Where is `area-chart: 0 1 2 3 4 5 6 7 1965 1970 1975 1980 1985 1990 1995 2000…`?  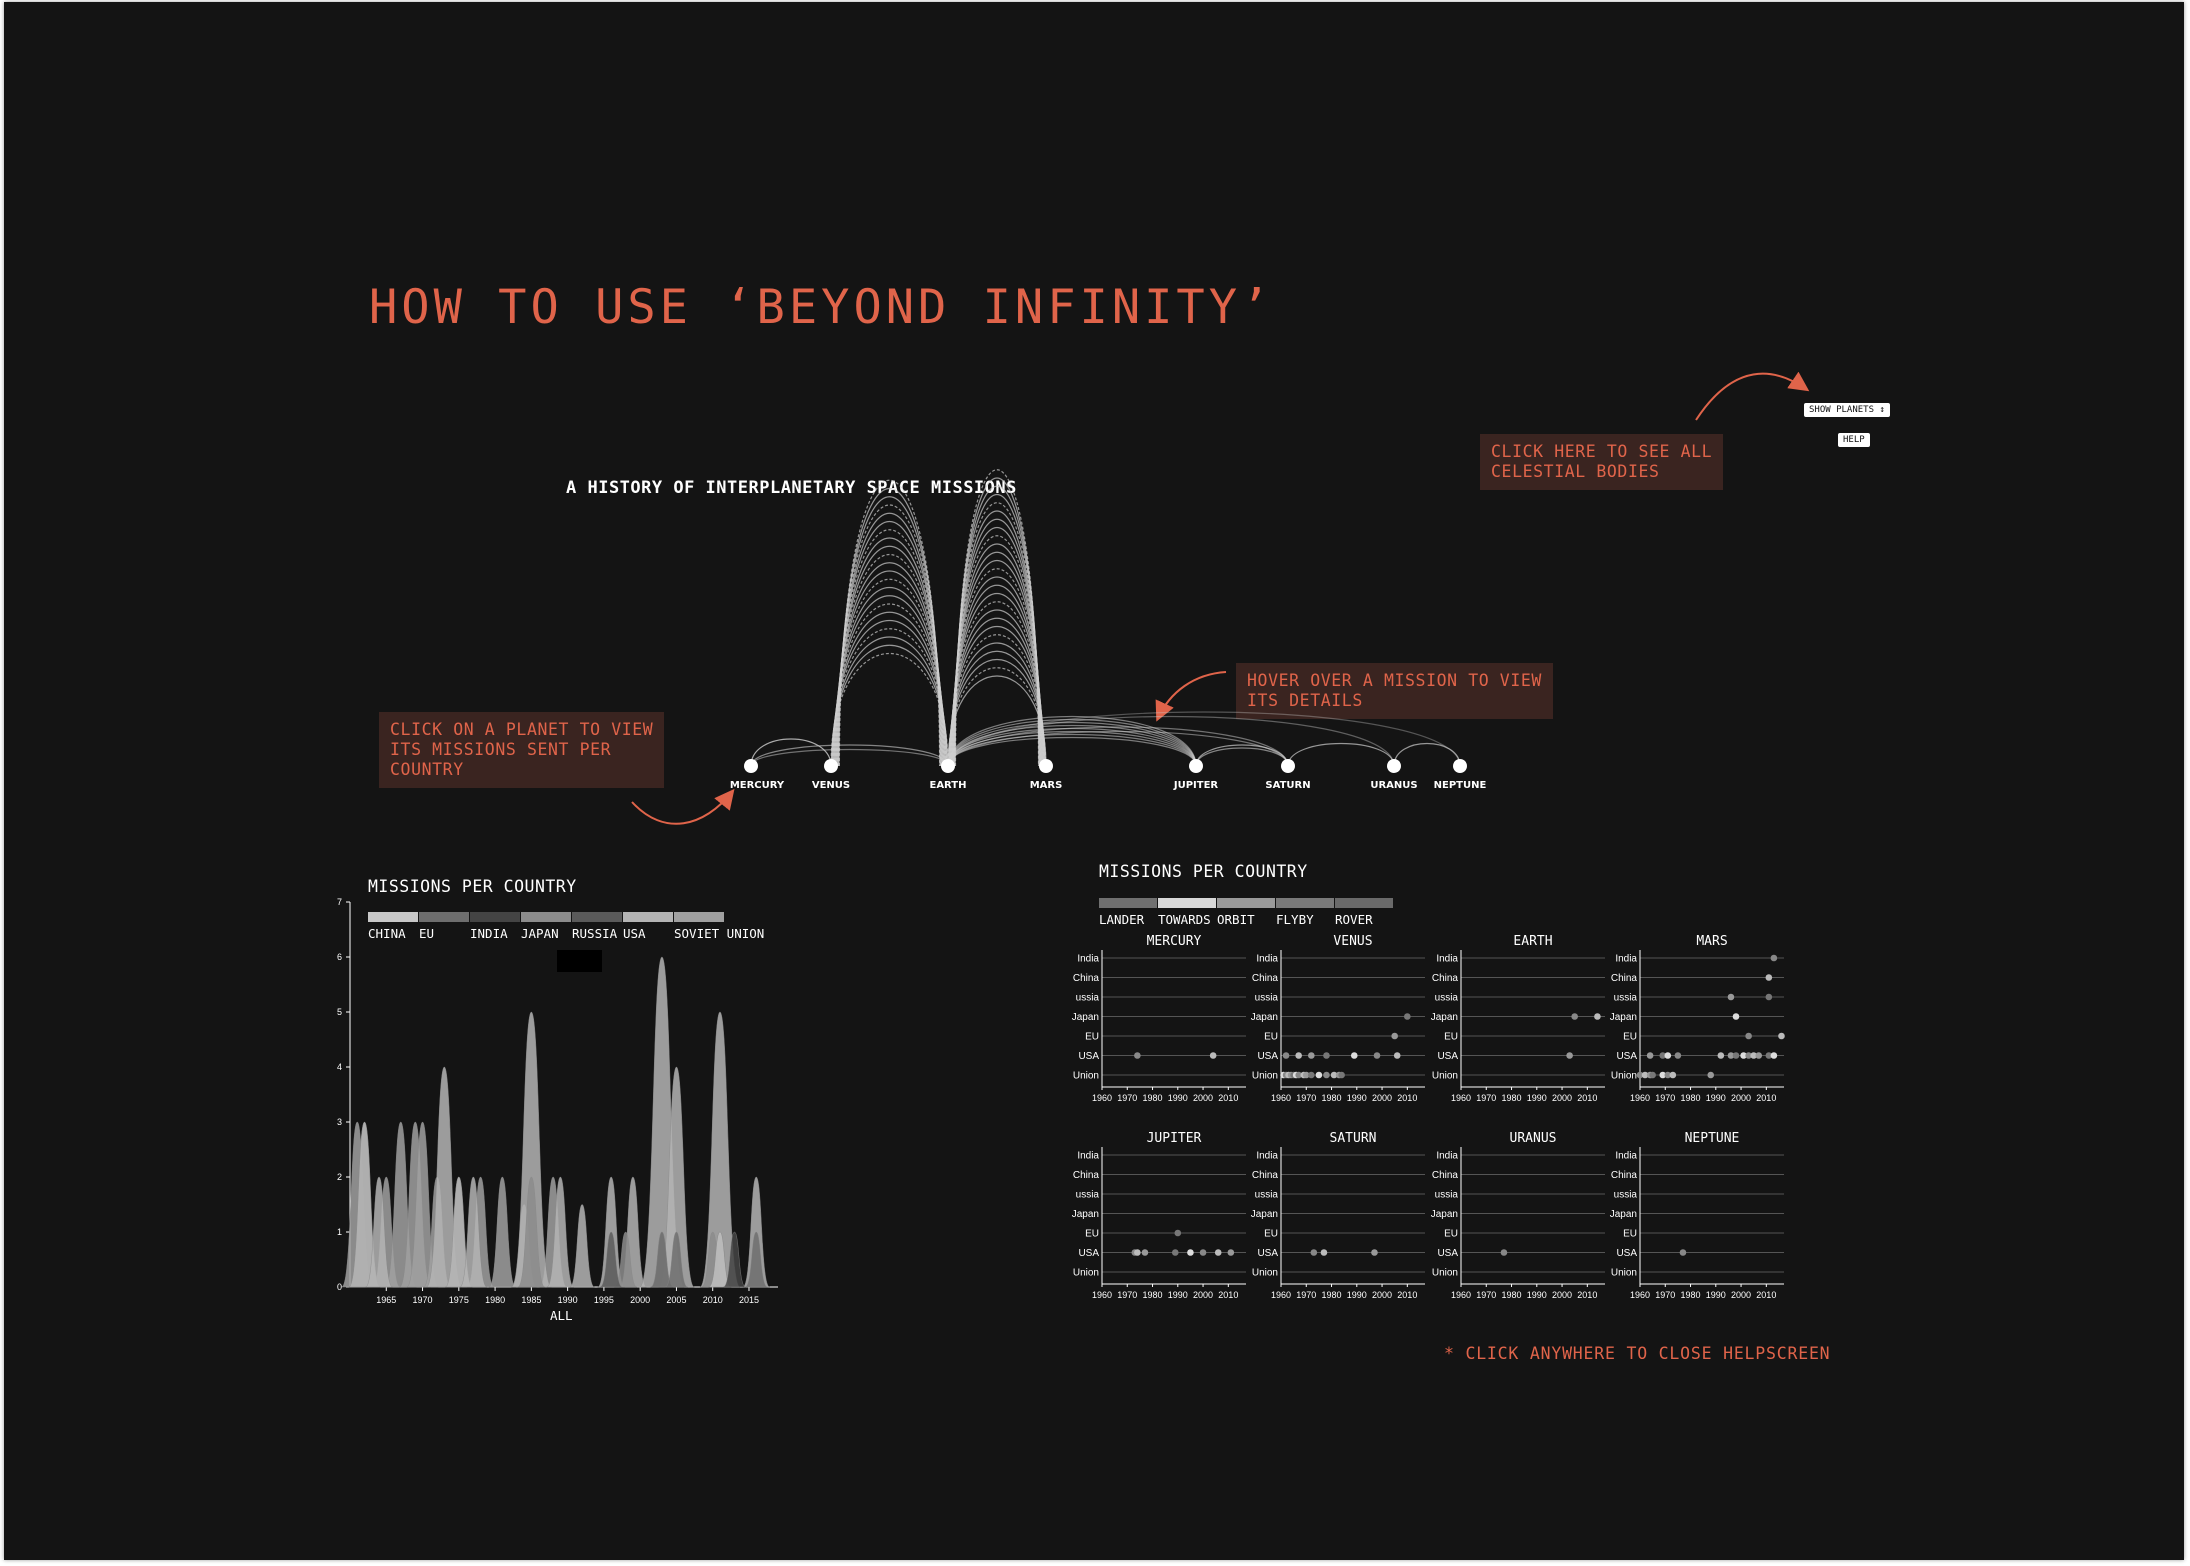
area-chart: 0 1 2 3 4 5 6 7 1965 1970 1975 1980 1985 1990 1995 2000… is located at coordinates (559, 1112).